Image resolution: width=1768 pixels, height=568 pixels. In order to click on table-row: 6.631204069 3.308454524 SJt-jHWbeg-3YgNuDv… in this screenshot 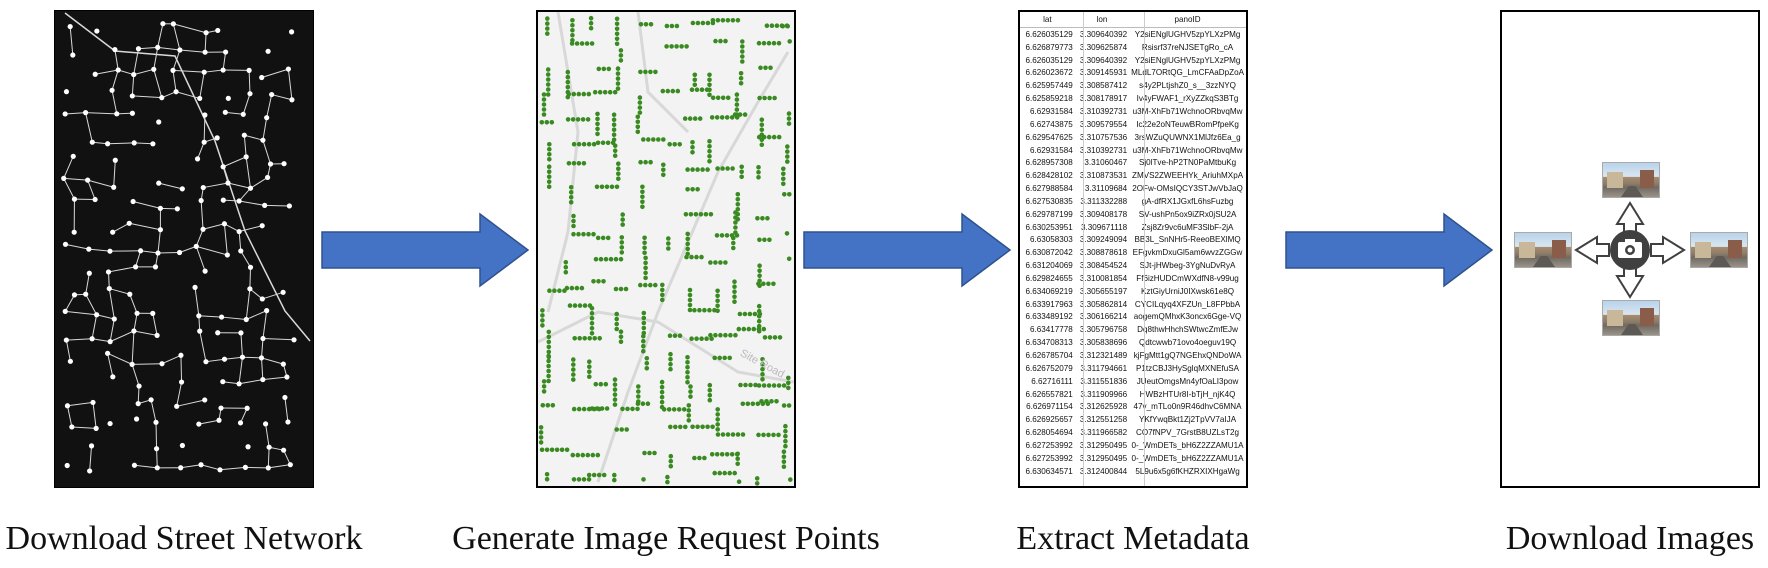, I will do `click(1133, 265)`.